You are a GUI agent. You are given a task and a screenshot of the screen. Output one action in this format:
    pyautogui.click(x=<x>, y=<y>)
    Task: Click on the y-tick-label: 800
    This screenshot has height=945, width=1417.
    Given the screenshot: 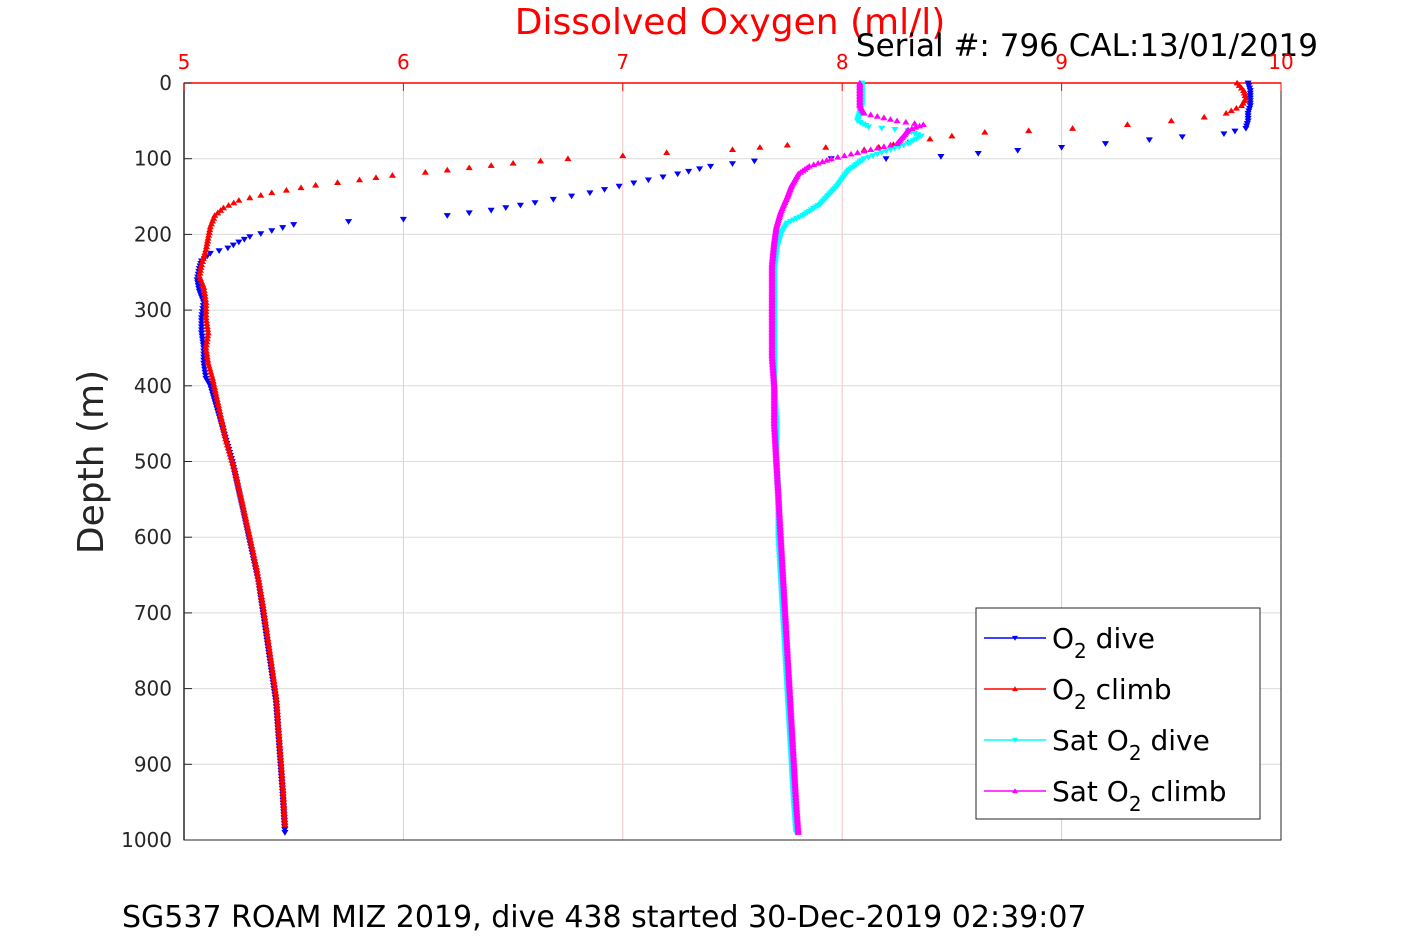 What is the action you would take?
    pyautogui.click(x=153, y=689)
    